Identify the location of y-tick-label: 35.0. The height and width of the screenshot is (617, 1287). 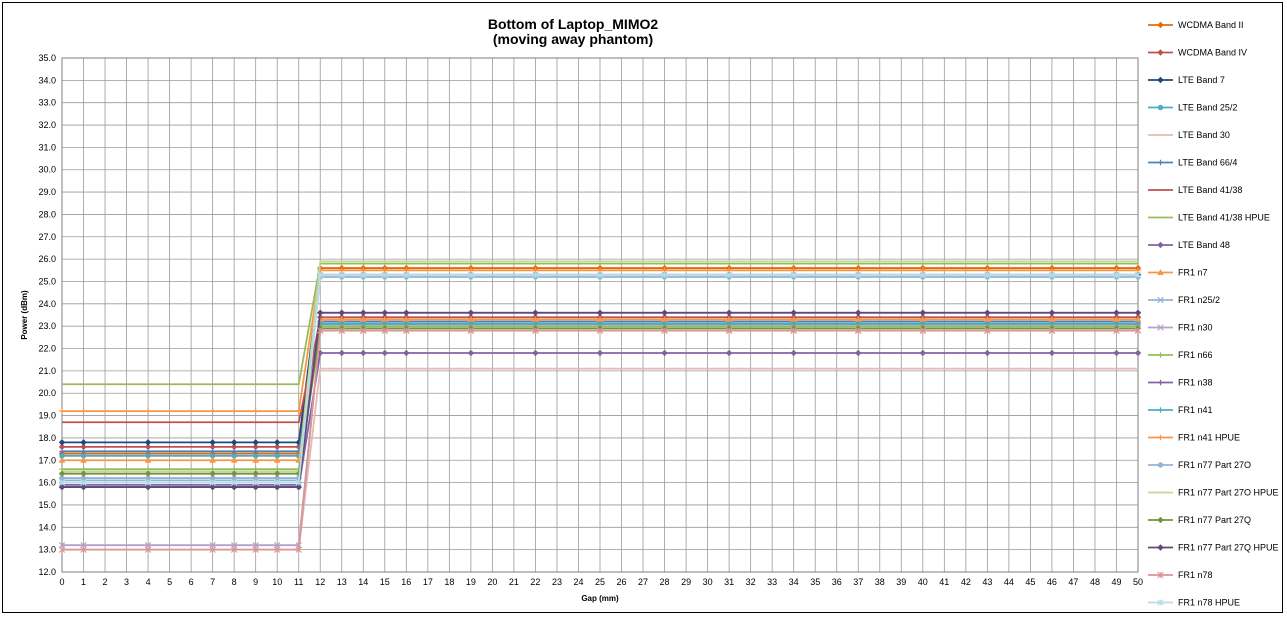
(47, 58).